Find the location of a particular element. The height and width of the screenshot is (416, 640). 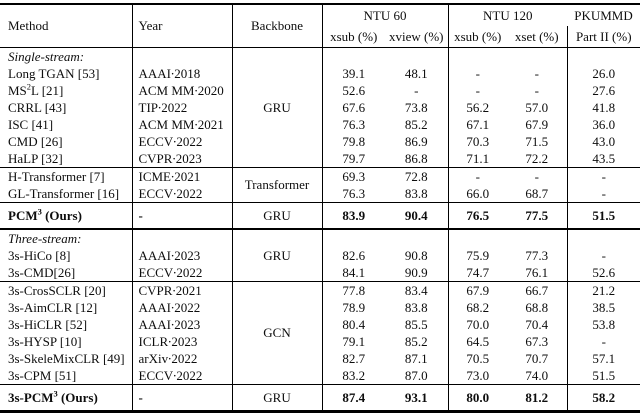

group-header-pkummd: PKUMMD is located at coordinates (603, 15).